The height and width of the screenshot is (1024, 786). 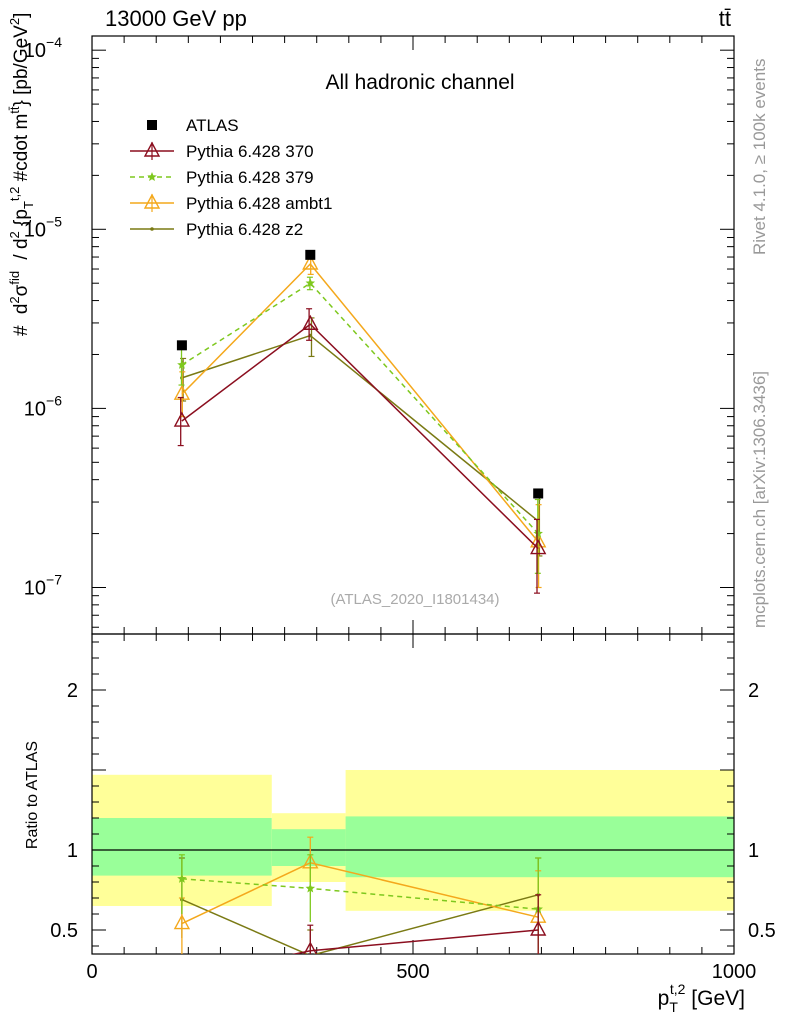 I want to click on watermark: (ATLAS_2020_I1801434), so click(x=414, y=599).